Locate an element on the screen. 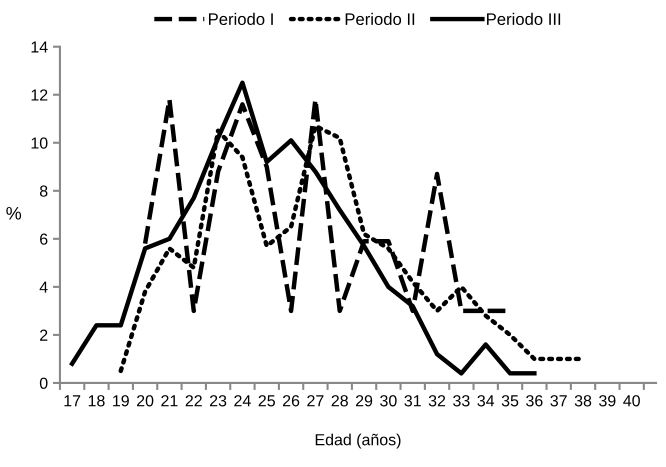 This screenshot has width=666, height=467. x-tick-label: 37 is located at coordinates (558, 400).